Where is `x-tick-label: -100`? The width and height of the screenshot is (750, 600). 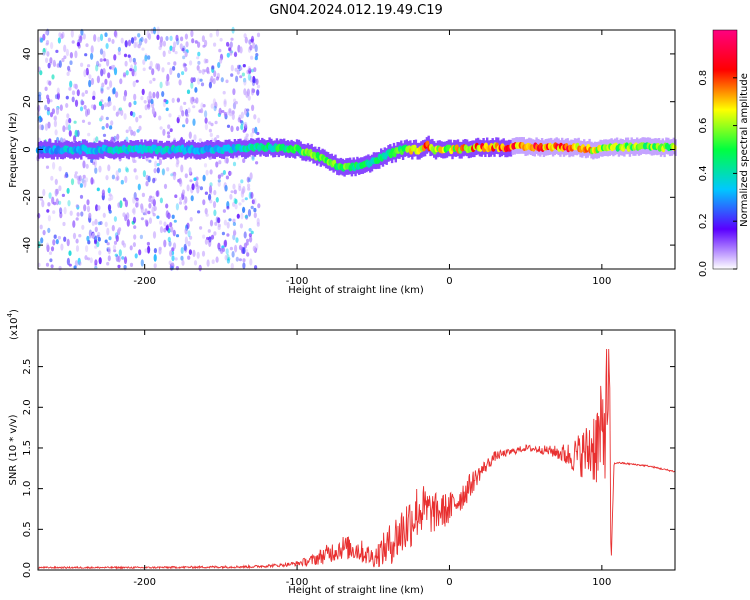
x-tick-label: -100 is located at coordinates (297, 281).